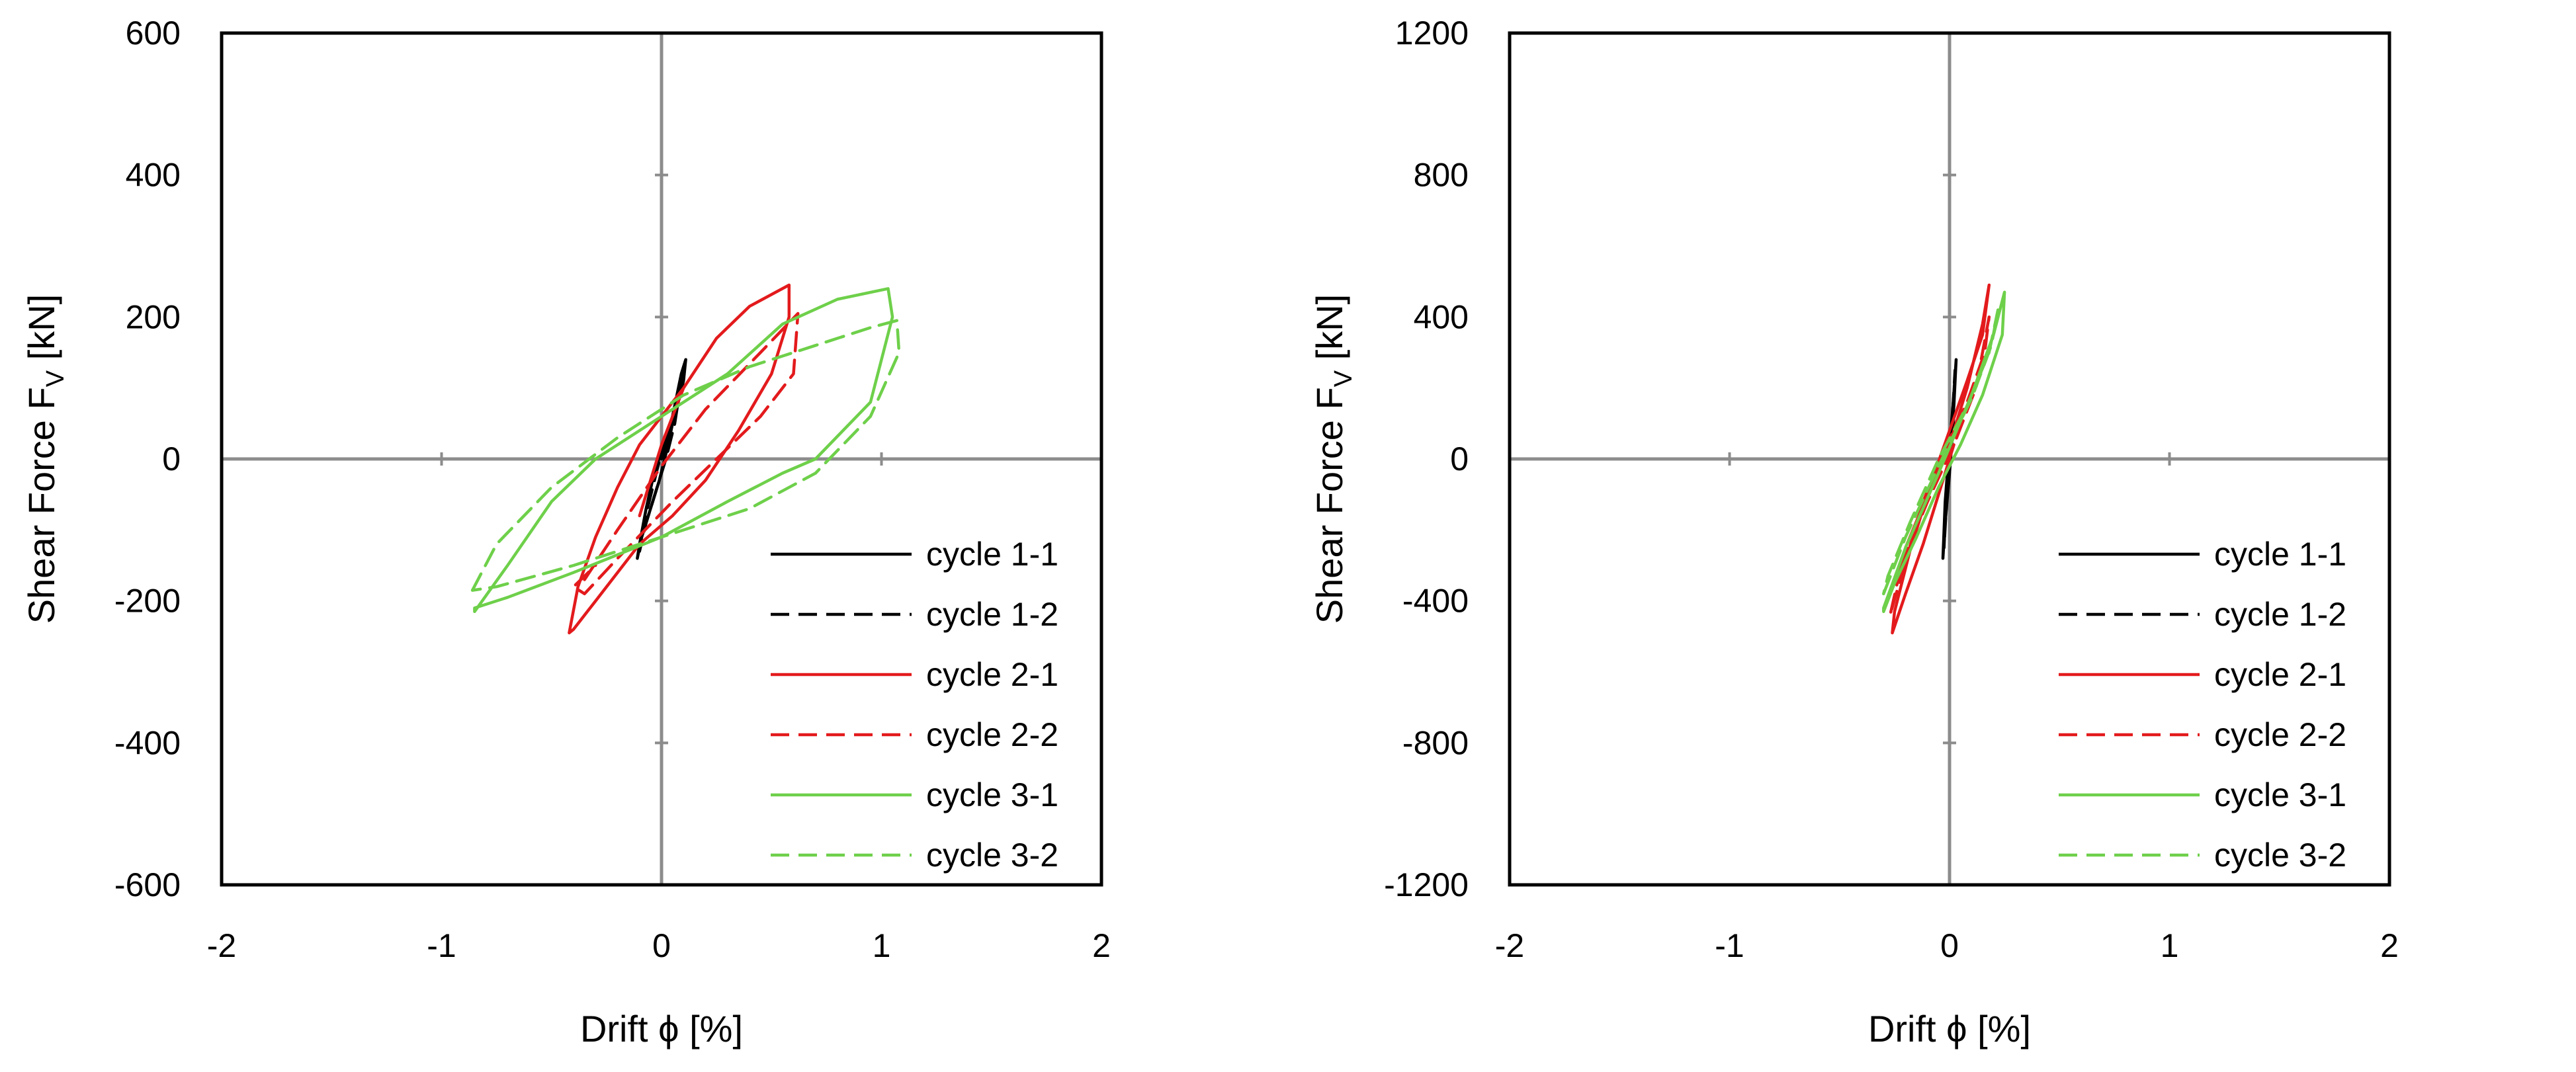 The height and width of the screenshot is (1072, 2576). What do you see at coordinates (147, 601) in the screenshot?
I see `y-tick-label: -200` at bounding box center [147, 601].